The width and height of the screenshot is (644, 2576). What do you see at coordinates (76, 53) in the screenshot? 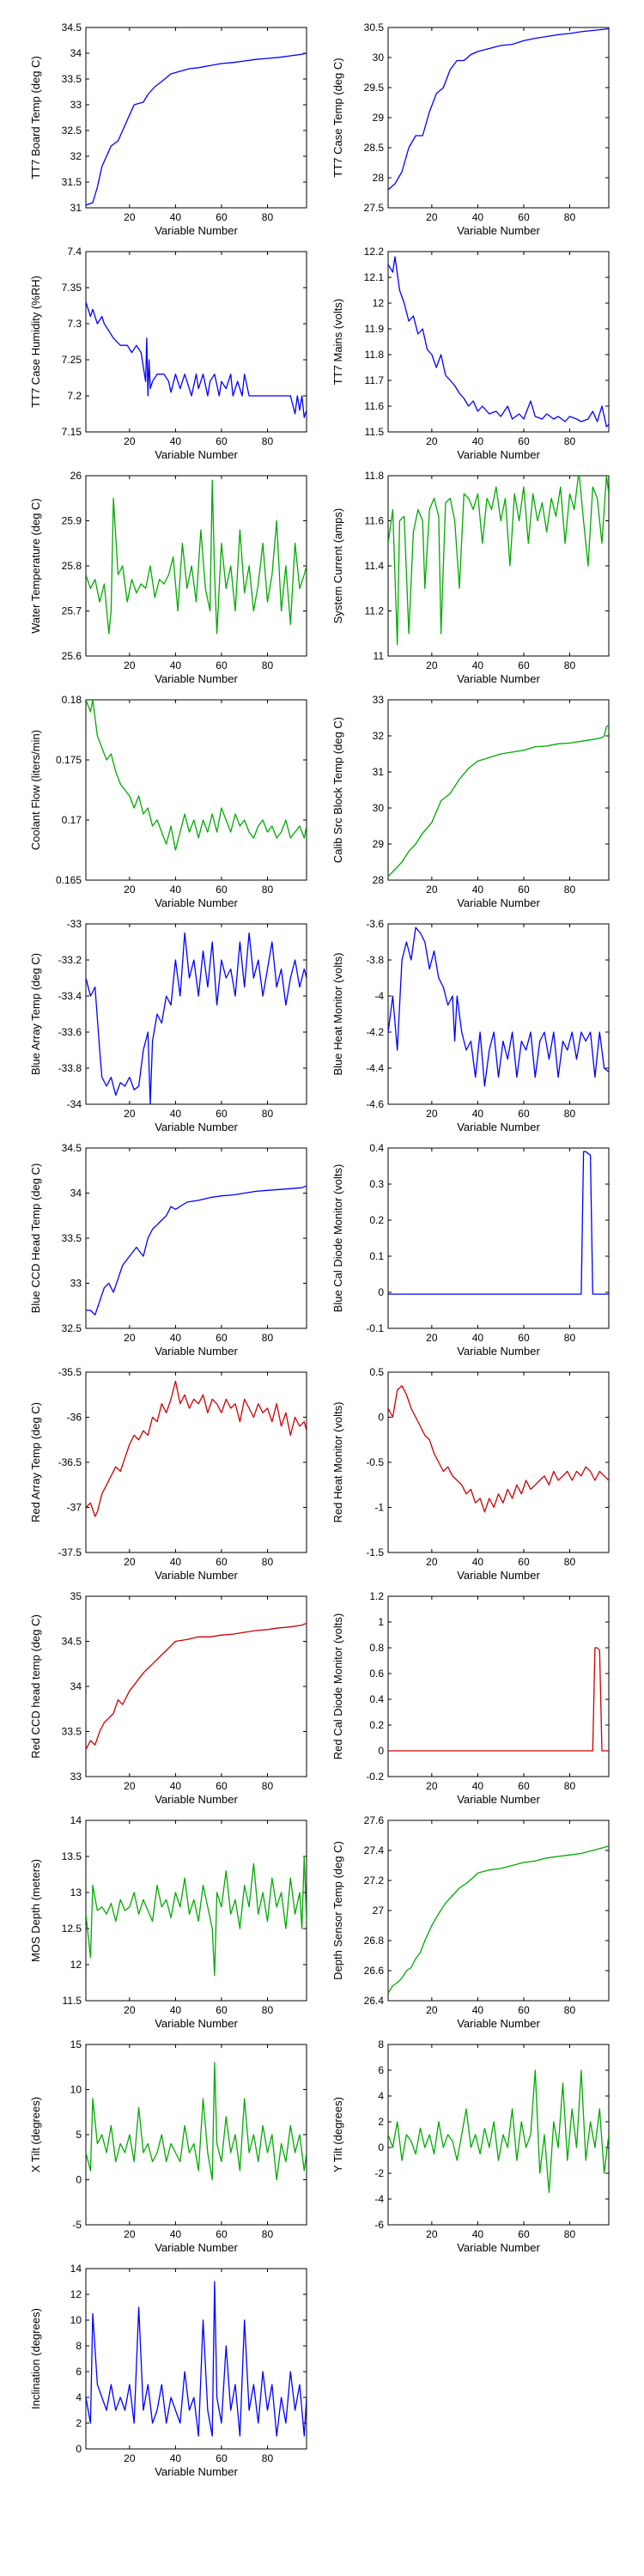
I see `y-tick-label: 34` at bounding box center [76, 53].